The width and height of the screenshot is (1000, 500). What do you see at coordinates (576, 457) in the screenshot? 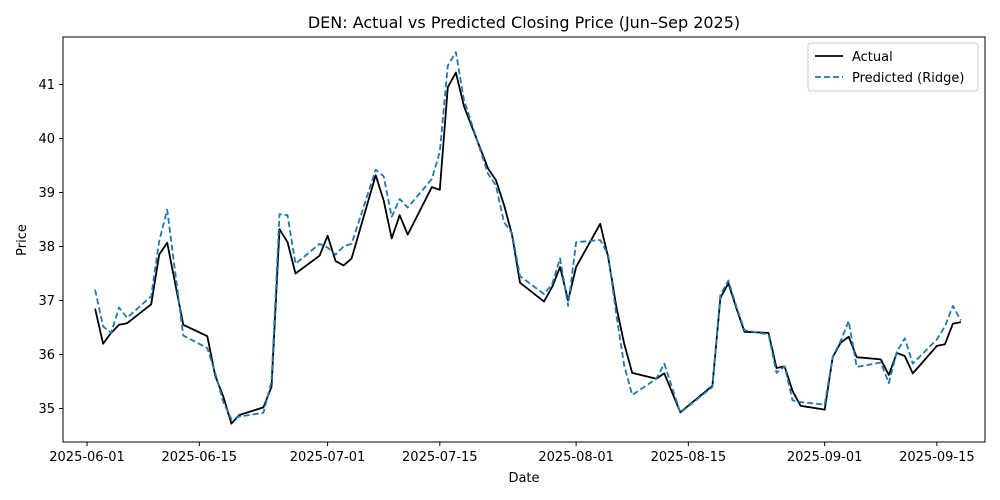
I see `x-tick-label: 2025-08-01` at bounding box center [576, 457].